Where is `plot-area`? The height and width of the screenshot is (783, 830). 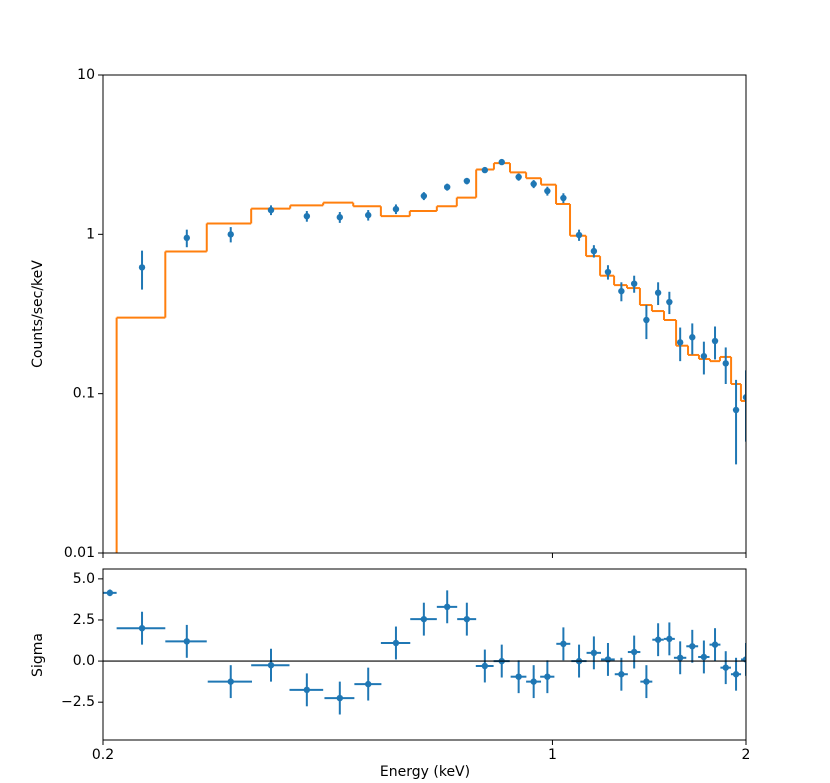
plot-area is located at coordinates (424, 652).